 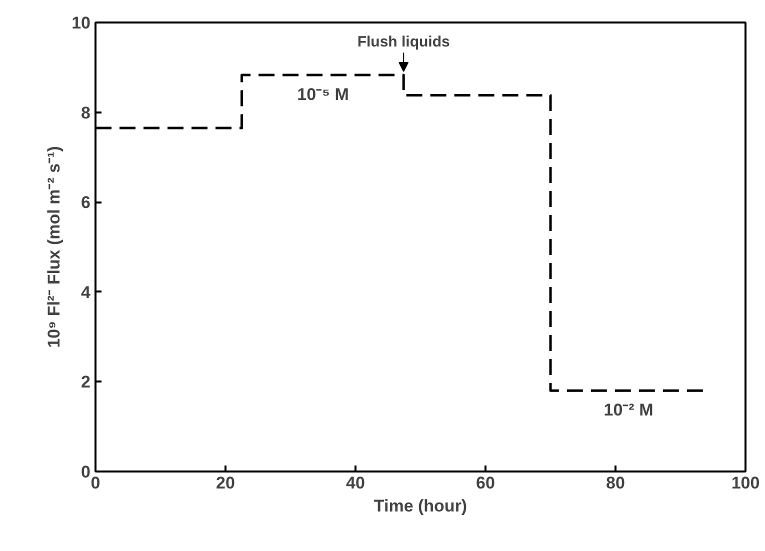 What do you see at coordinates (54, 247) in the screenshot?
I see `y-axis-title: 10⁹ Fl²⁻ Flux (mol m⁻² s⁻¹)` at bounding box center [54, 247].